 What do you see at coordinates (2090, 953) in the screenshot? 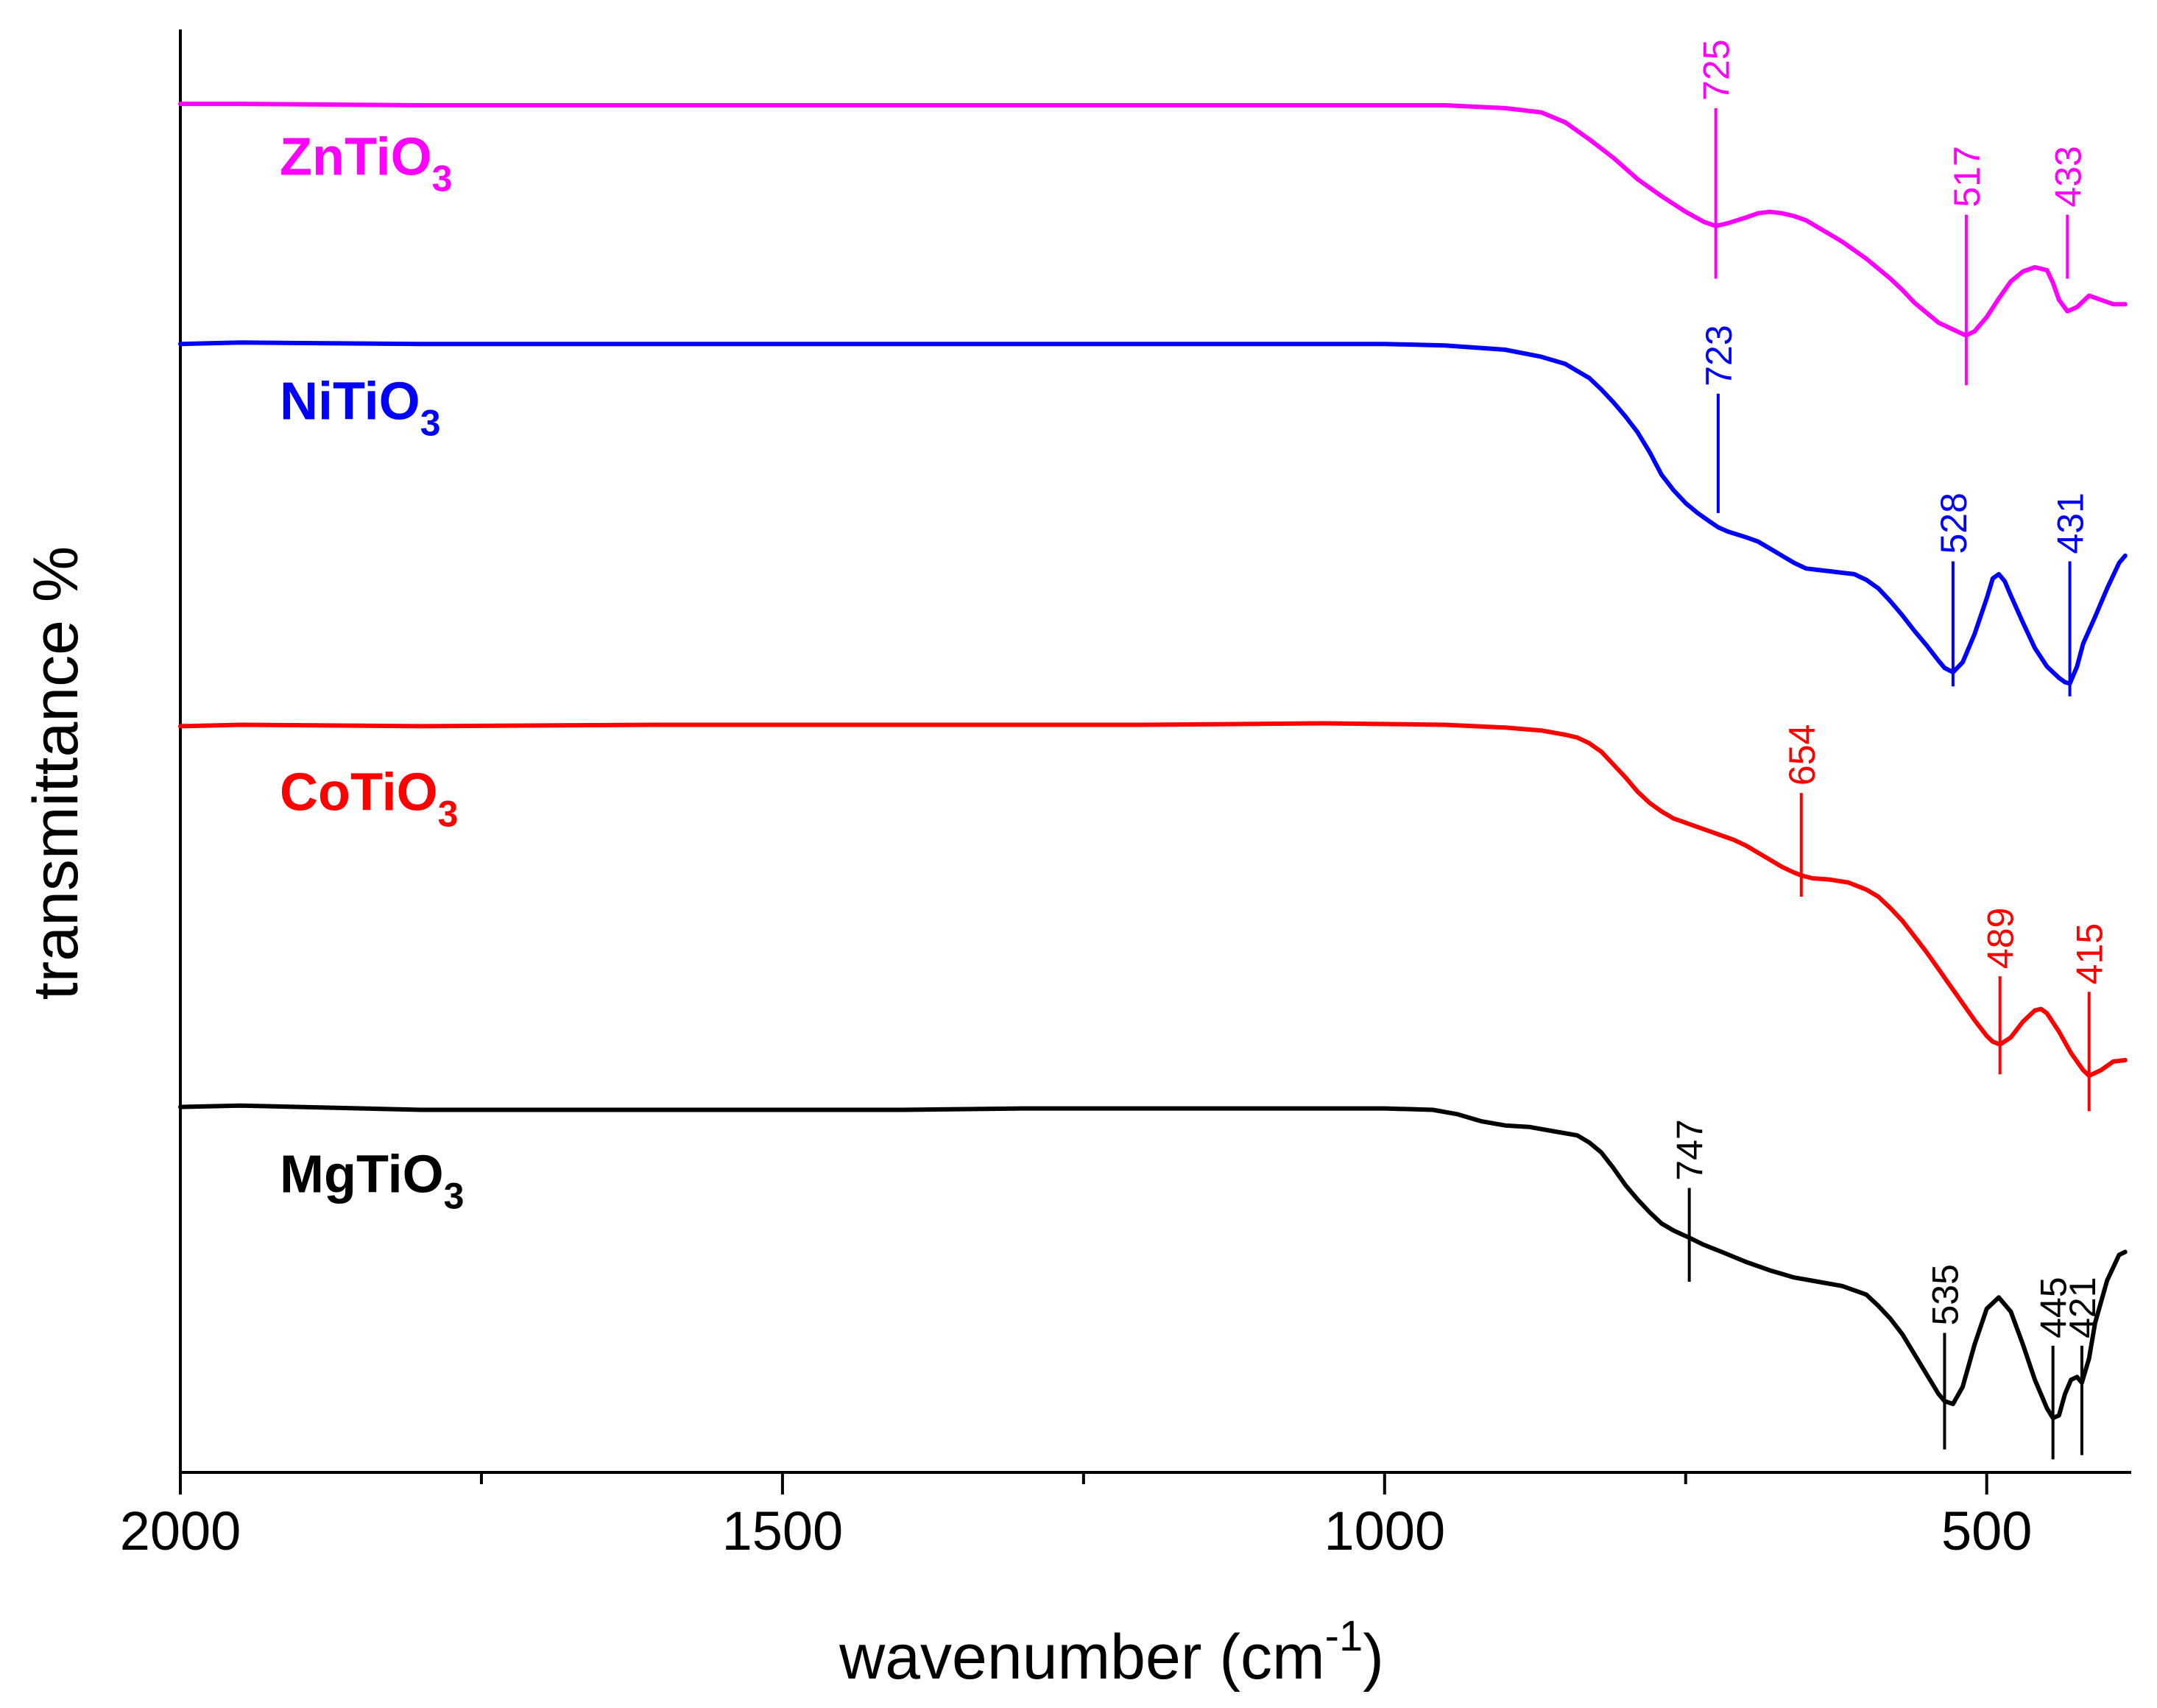
I see `peak-label-415: 415` at bounding box center [2090, 953].